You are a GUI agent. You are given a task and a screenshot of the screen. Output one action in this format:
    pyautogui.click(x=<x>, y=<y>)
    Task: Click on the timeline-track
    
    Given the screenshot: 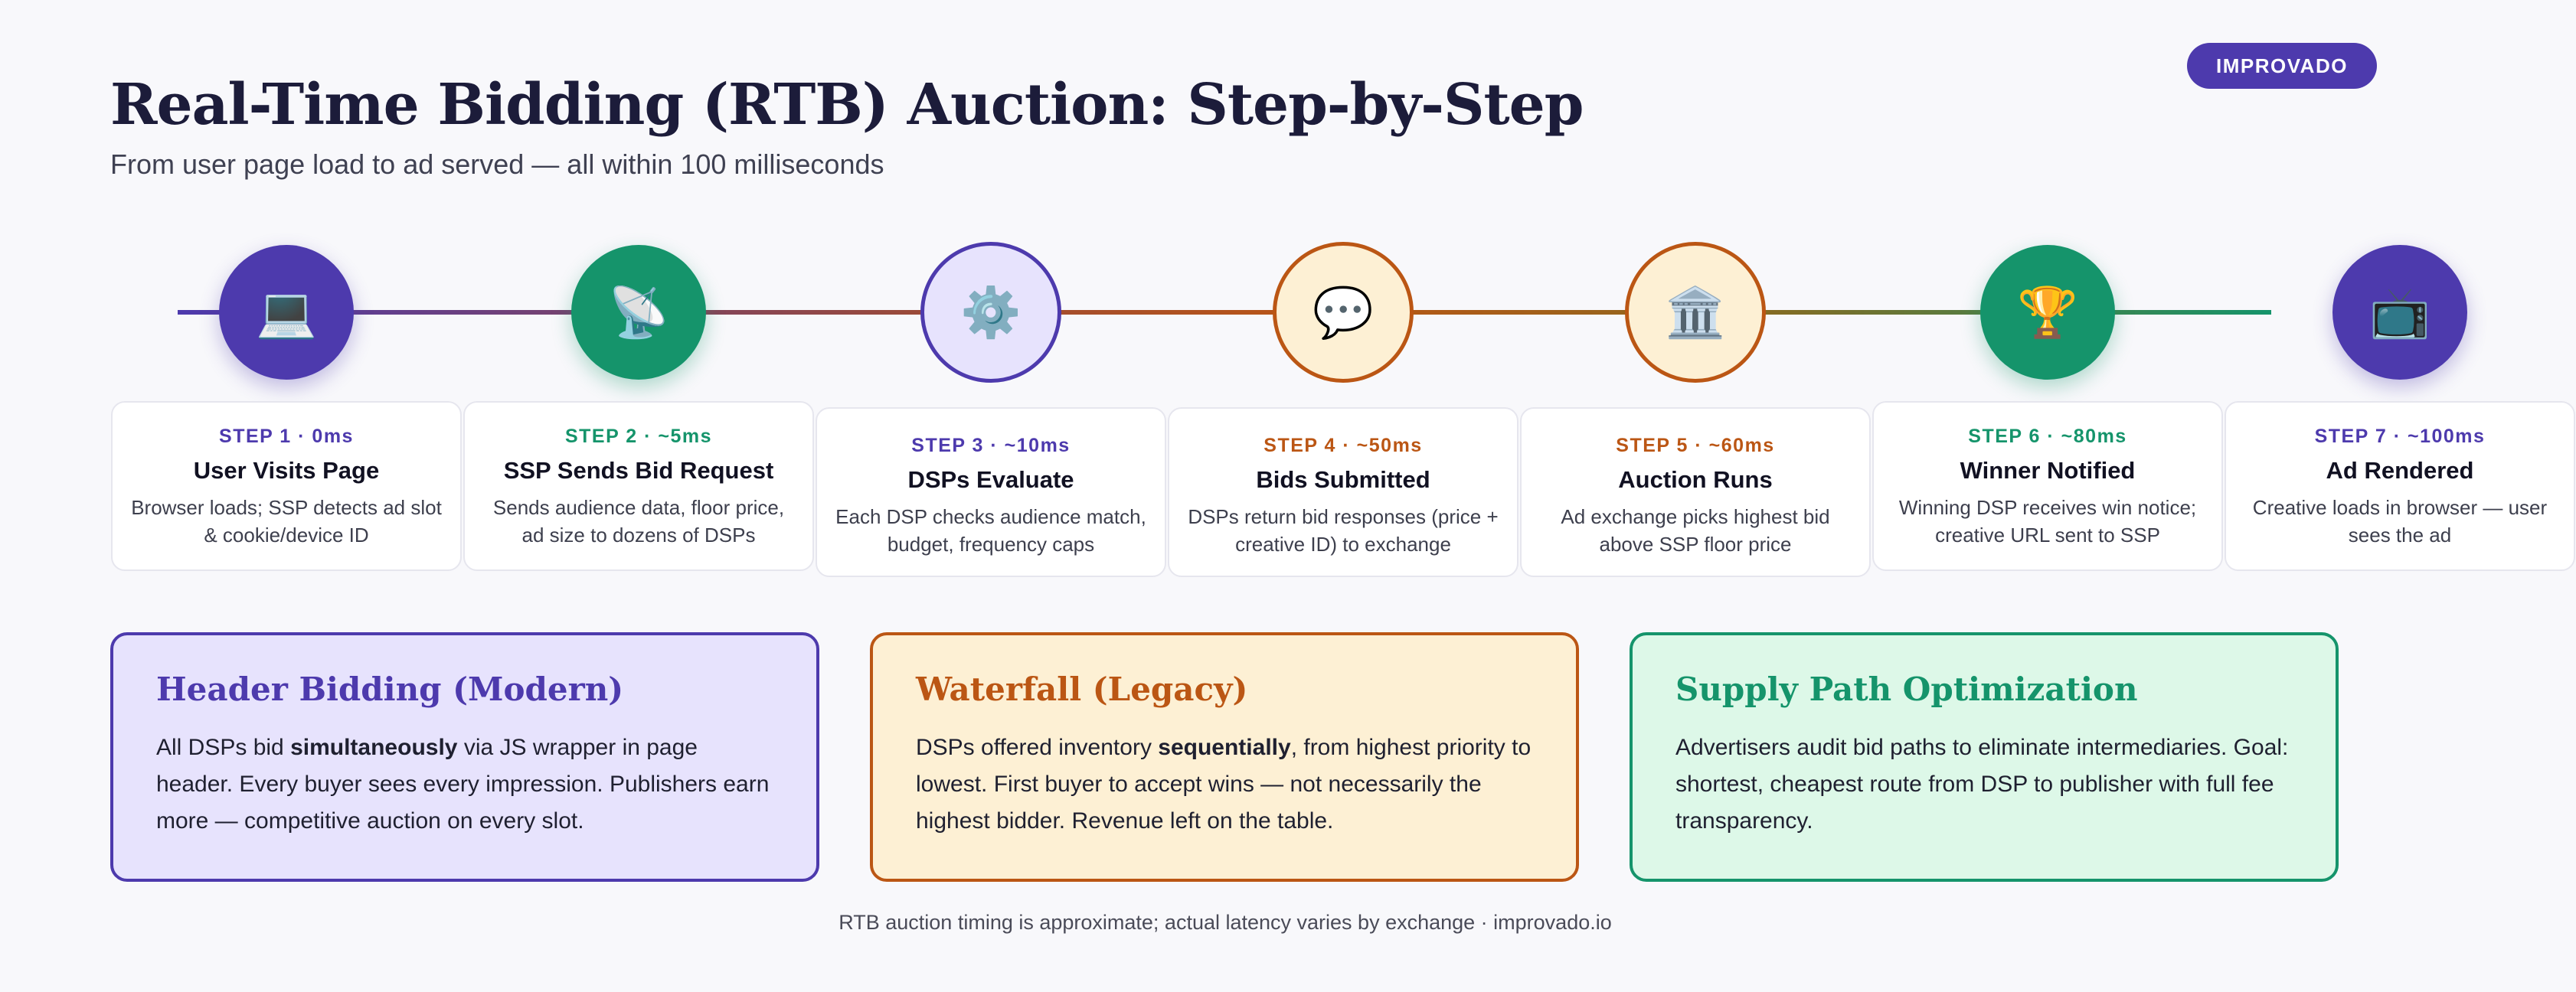 What is the action you would take?
    pyautogui.click(x=1224, y=312)
    